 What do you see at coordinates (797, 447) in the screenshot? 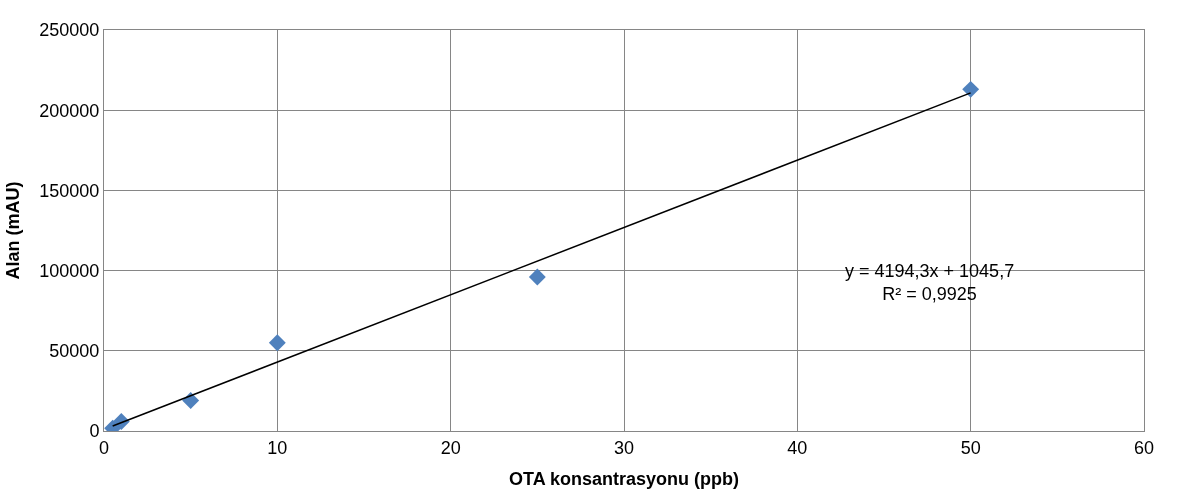
I see `x-tick-label: 40` at bounding box center [797, 447].